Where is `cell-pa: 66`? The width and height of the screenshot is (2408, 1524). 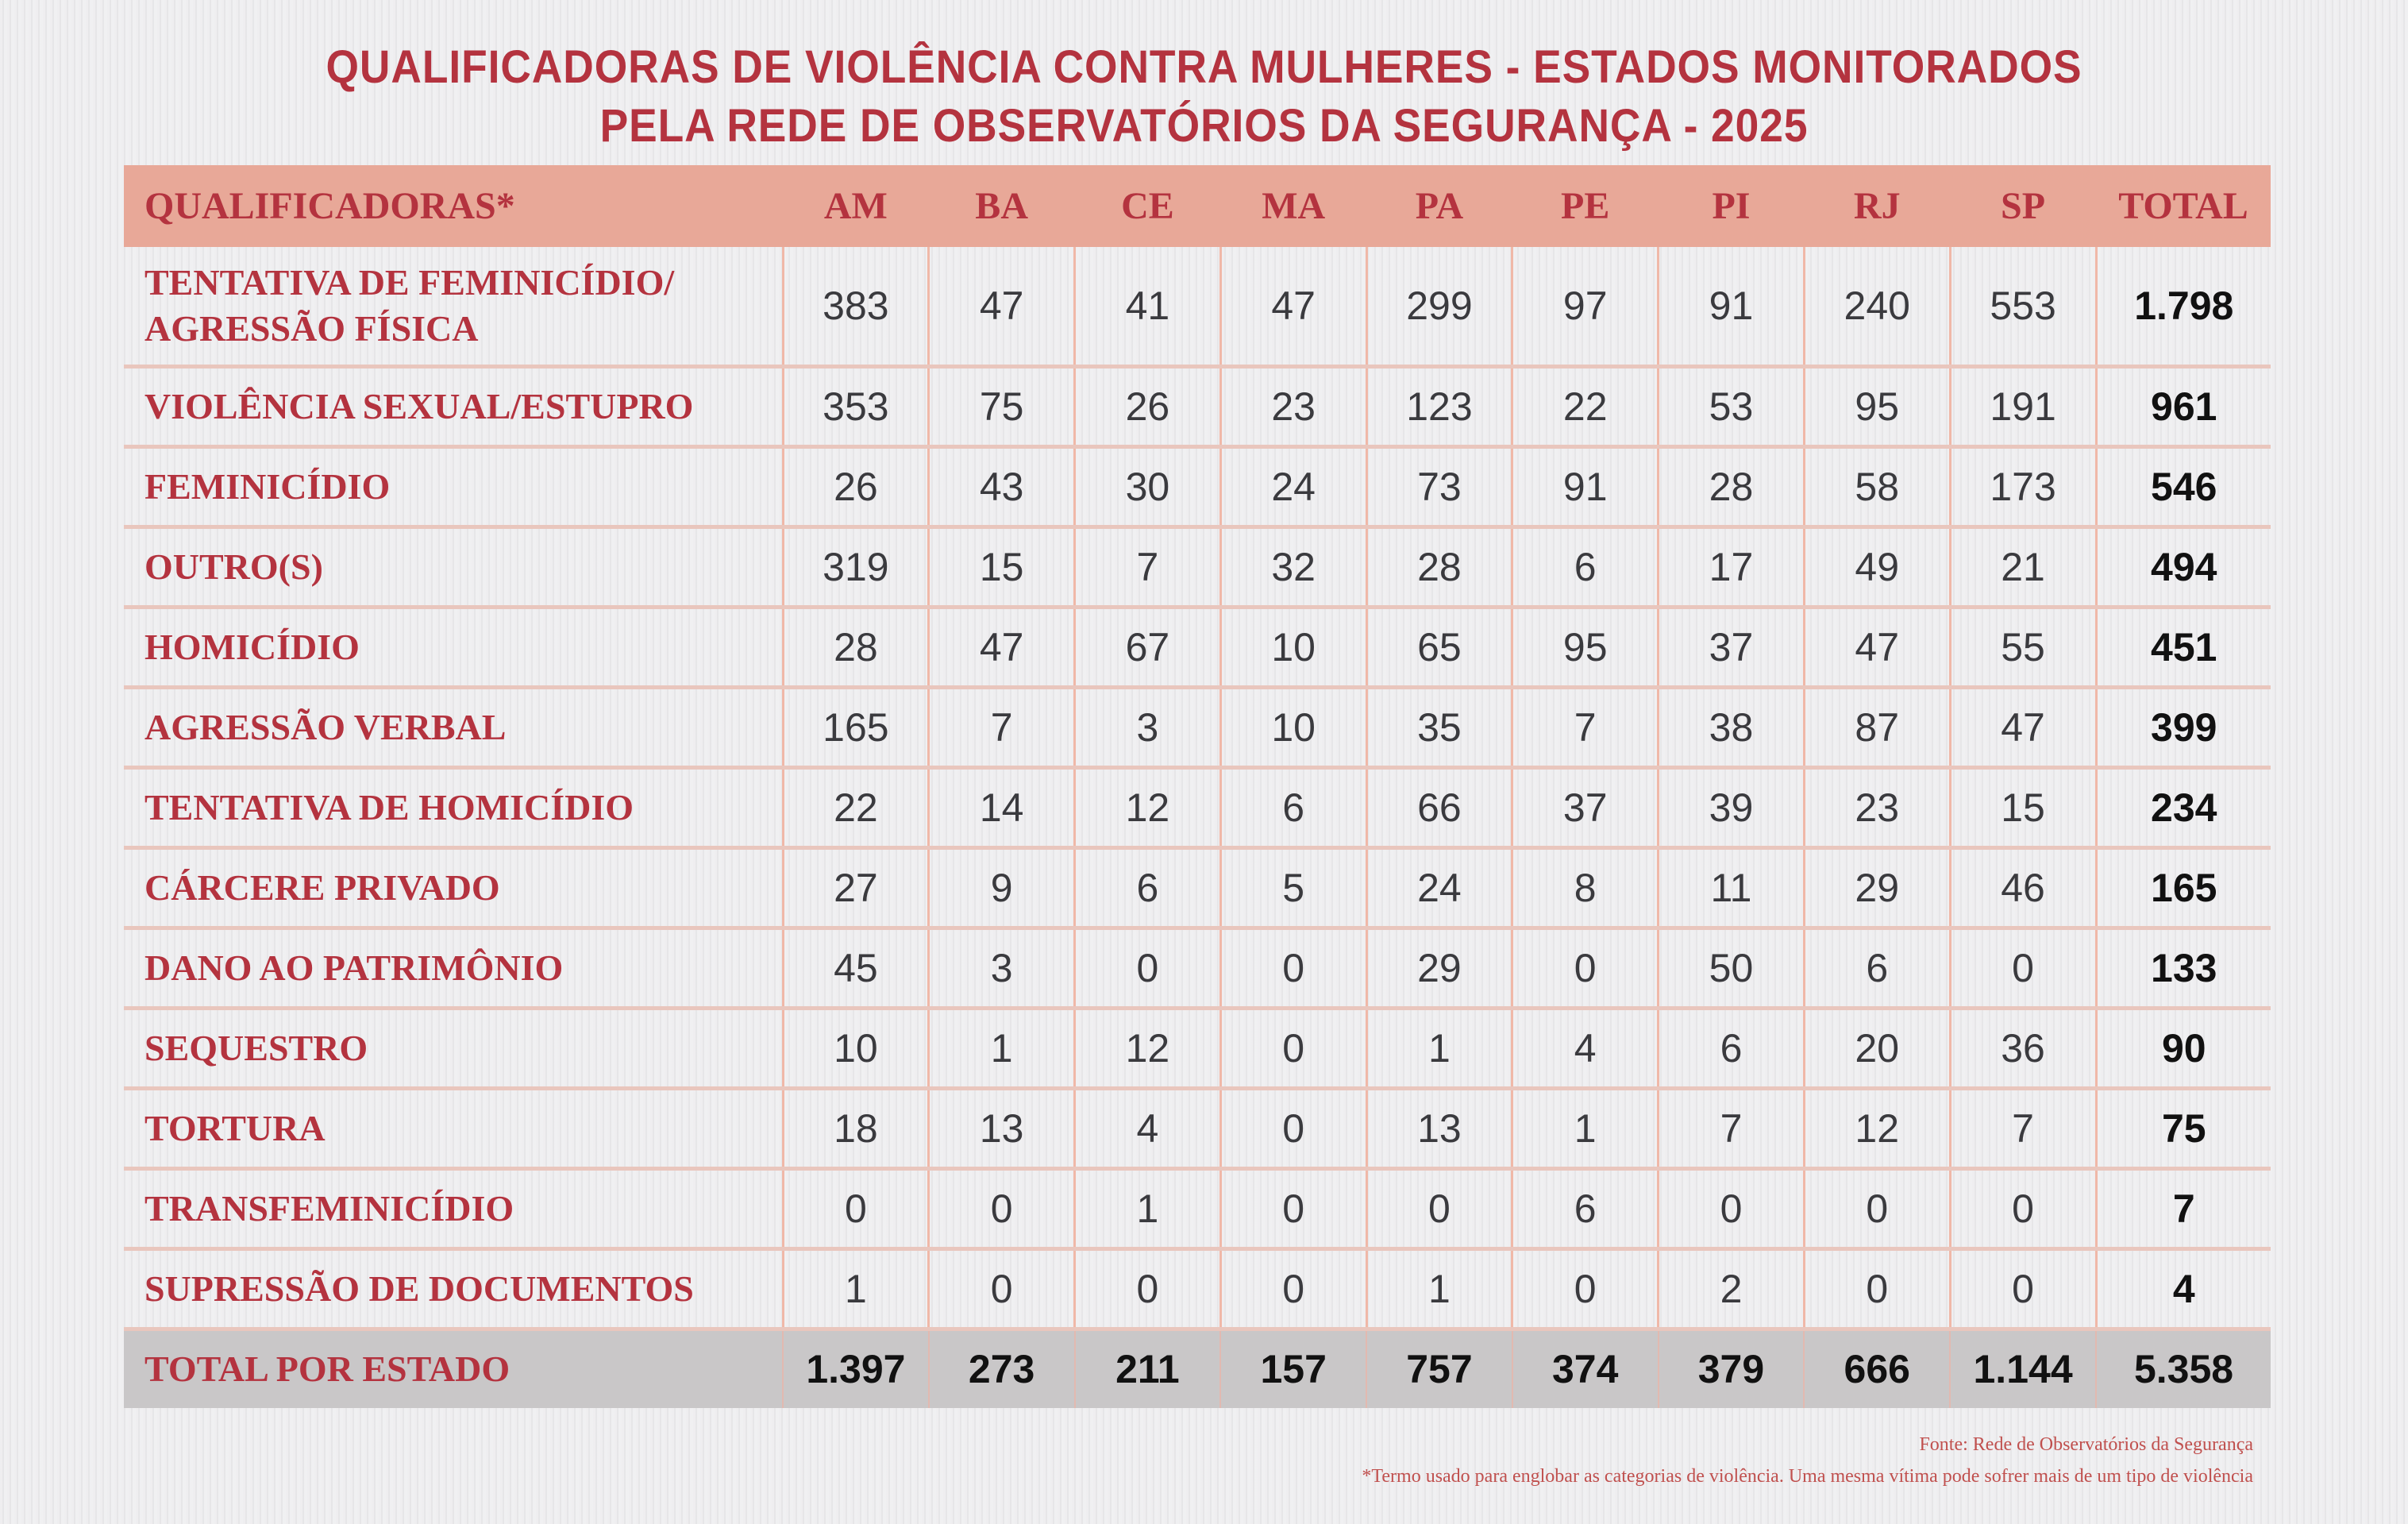 cell-pa: 66 is located at coordinates (1439, 807).